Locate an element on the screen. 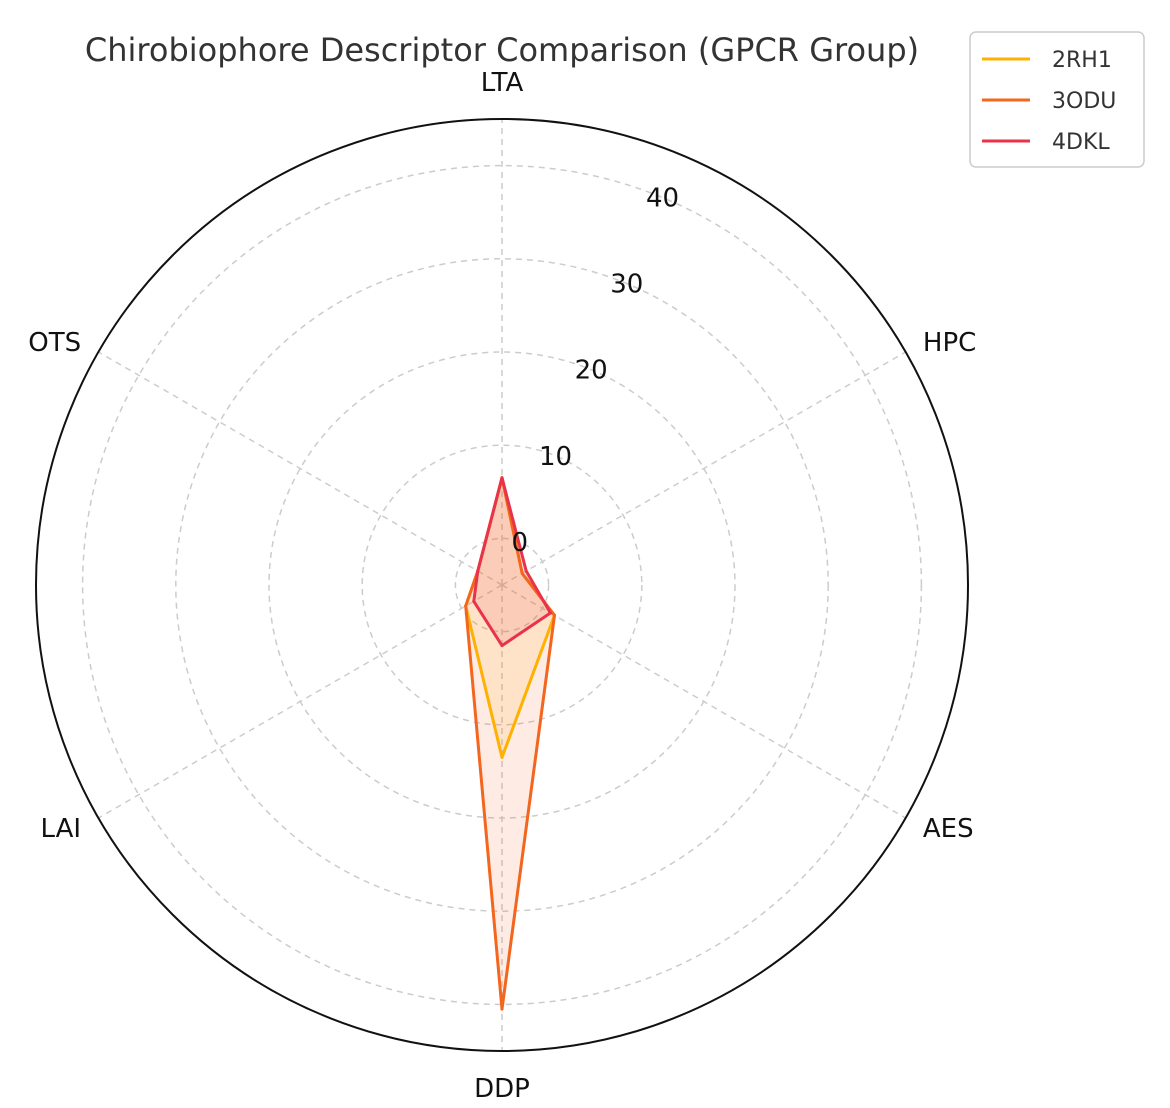 This screenshot has height=1108, width=1170. legend-label-2rh1: 2RH1 is located at coordinates (1082, 60).